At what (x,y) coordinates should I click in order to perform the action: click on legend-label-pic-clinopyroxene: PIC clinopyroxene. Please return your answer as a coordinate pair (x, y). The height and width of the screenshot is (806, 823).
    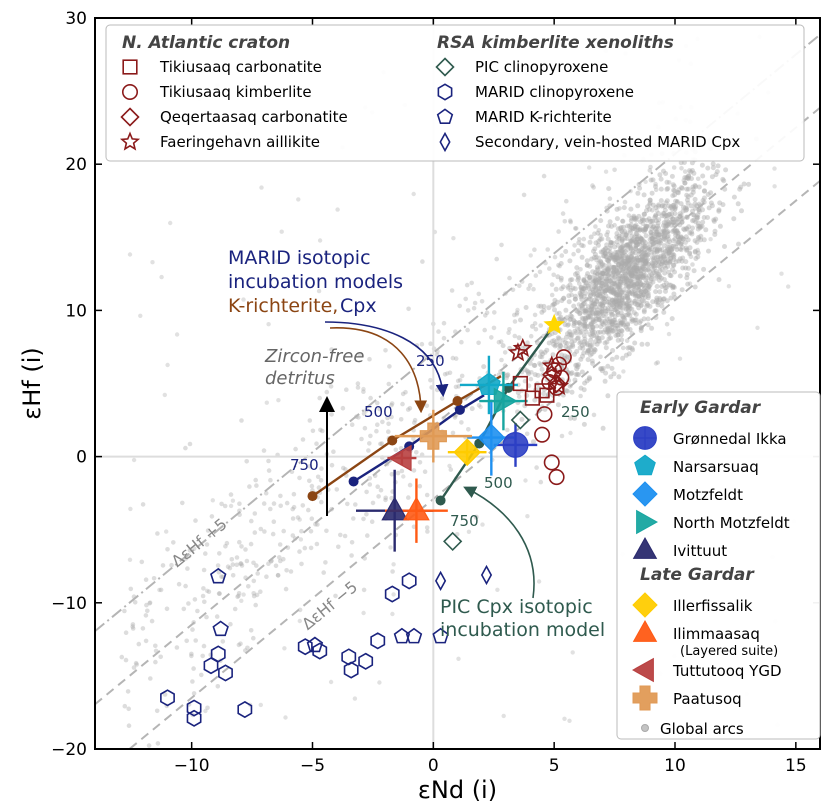
    Looking at the image, I should click on (541, 67).